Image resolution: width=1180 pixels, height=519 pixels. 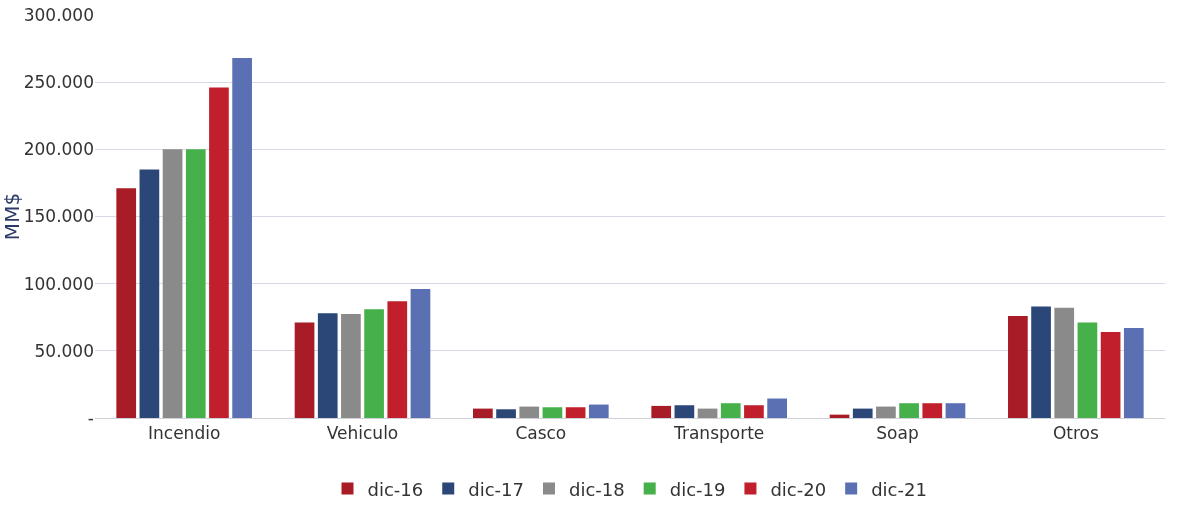 I want to click on x-tick-label: Casco, so click(x=541, y=433).